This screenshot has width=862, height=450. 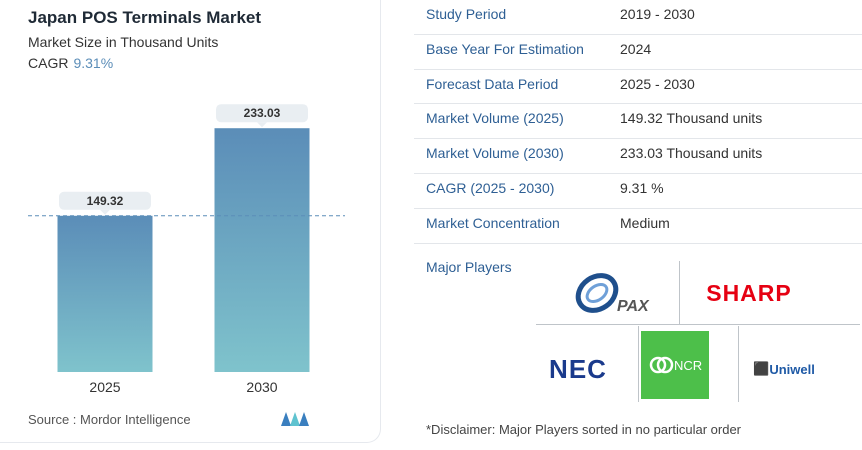 I want to click on divider-vertical-bottom-right, so click(x=738, y=364).